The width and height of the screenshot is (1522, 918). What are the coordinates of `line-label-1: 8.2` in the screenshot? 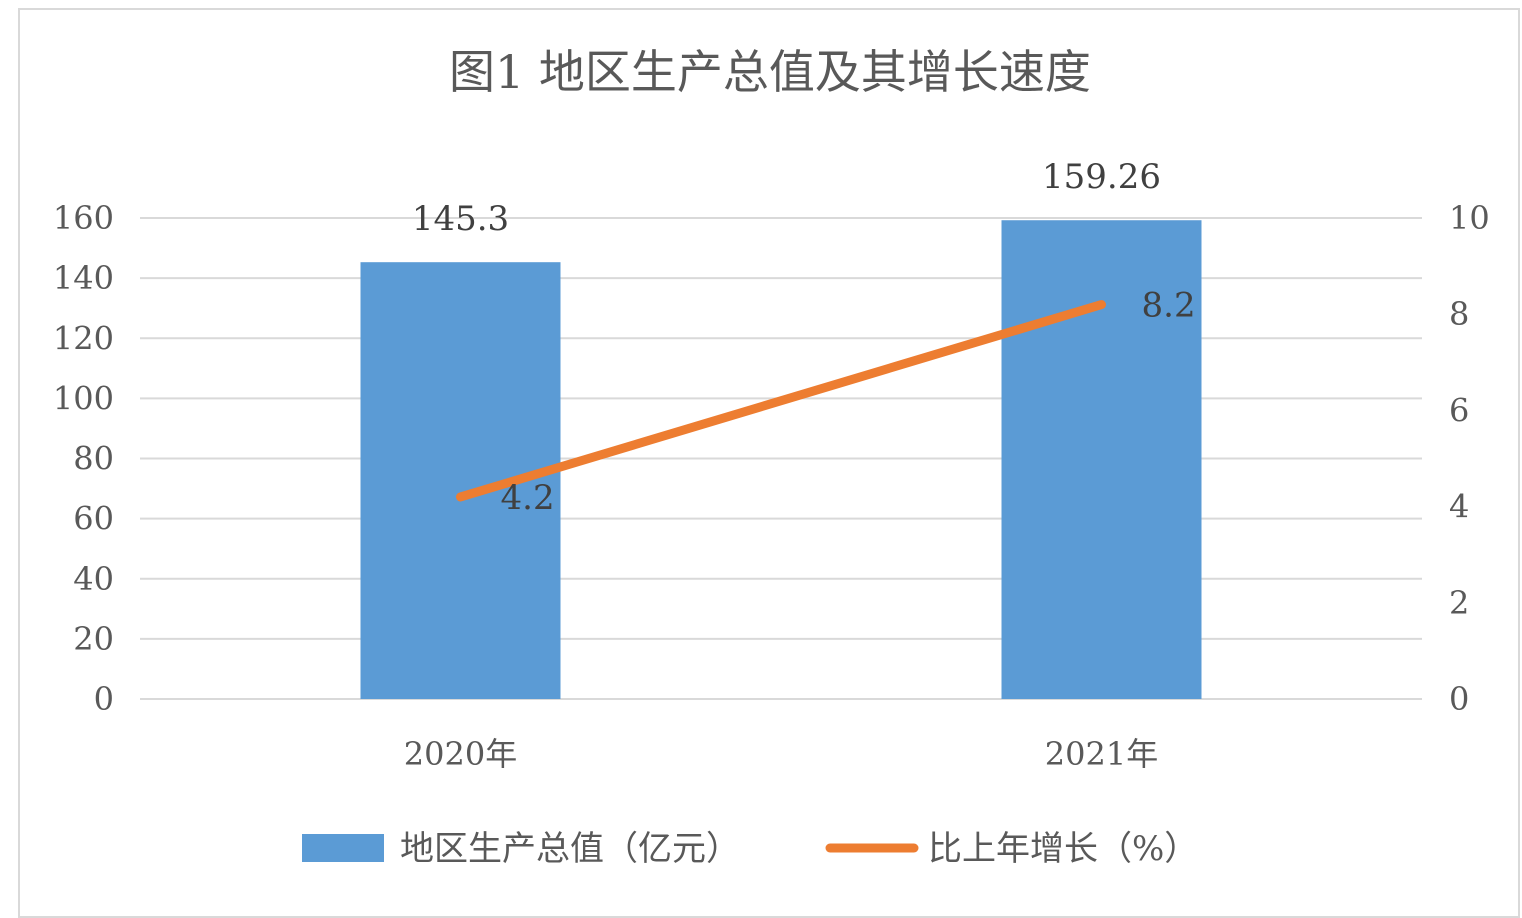 It's located at (1169, 306).